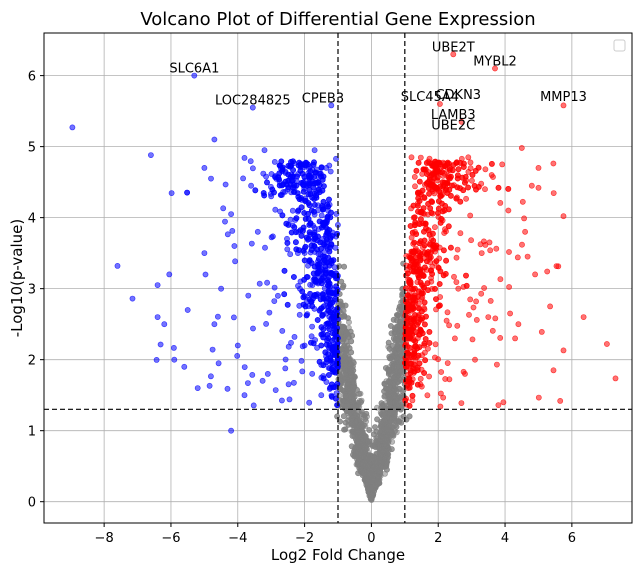 This screenshot has width=642, height=572. I want to click on x-tick-label: −6, so click(170, 538).